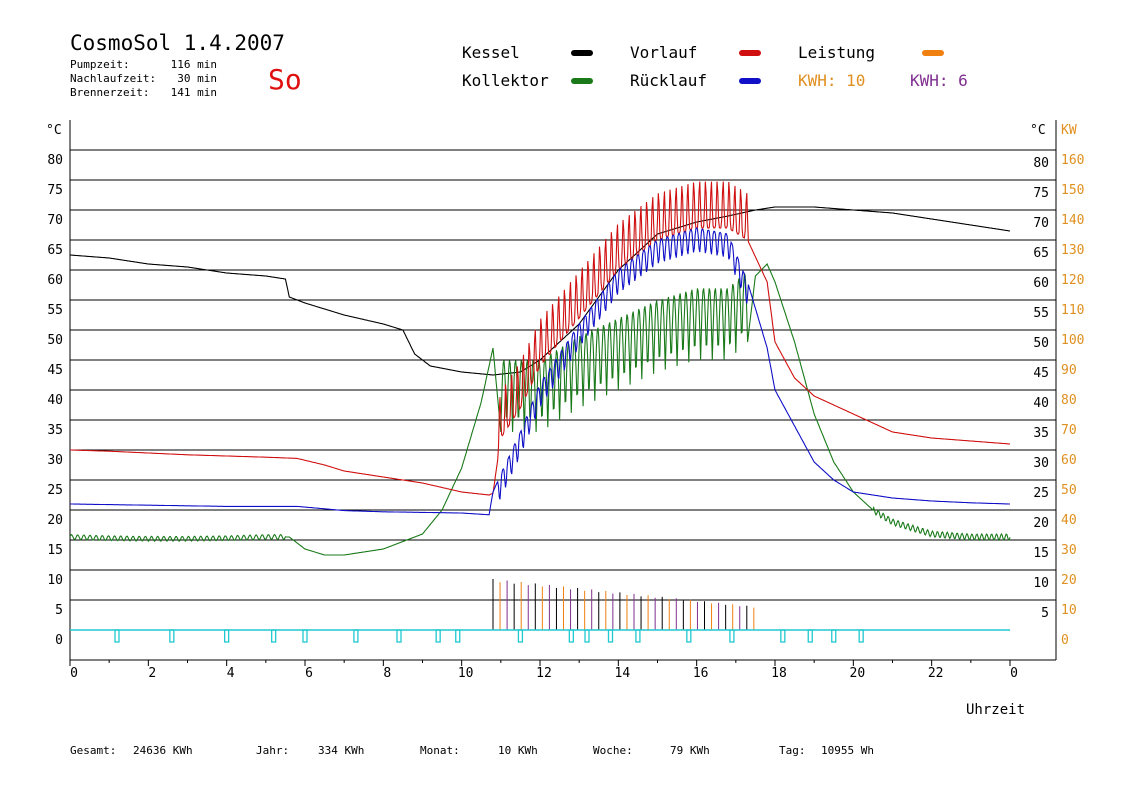 Image resolution: width=1148 pixels, height=812 pixels. What do you see at coordinates (1072, 280) in the screenshot?
I see `power-tick: 120` at bounding box center [1072, 280].